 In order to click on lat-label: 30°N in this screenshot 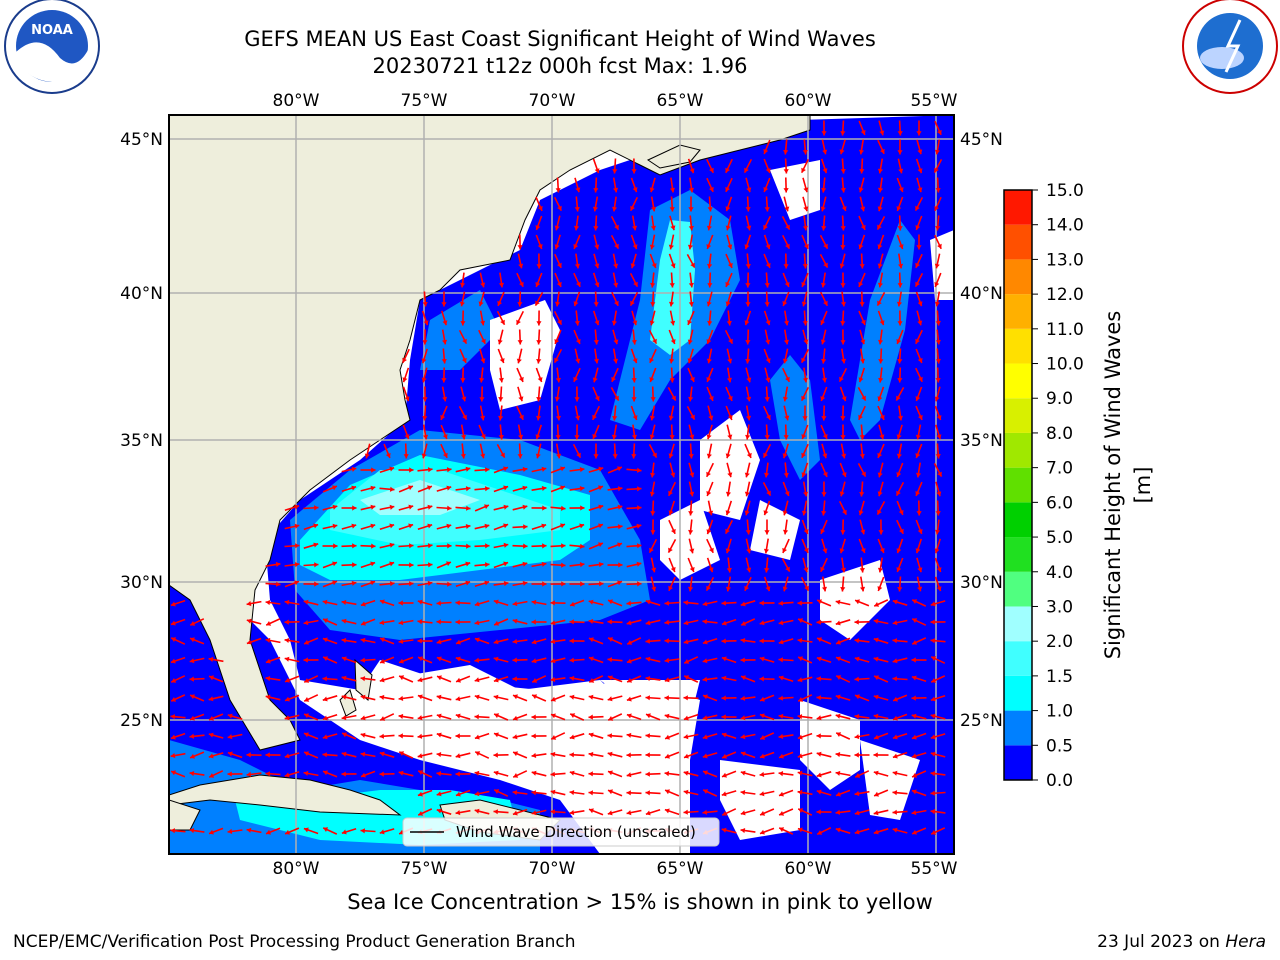, I will do `click(141, 583)`.